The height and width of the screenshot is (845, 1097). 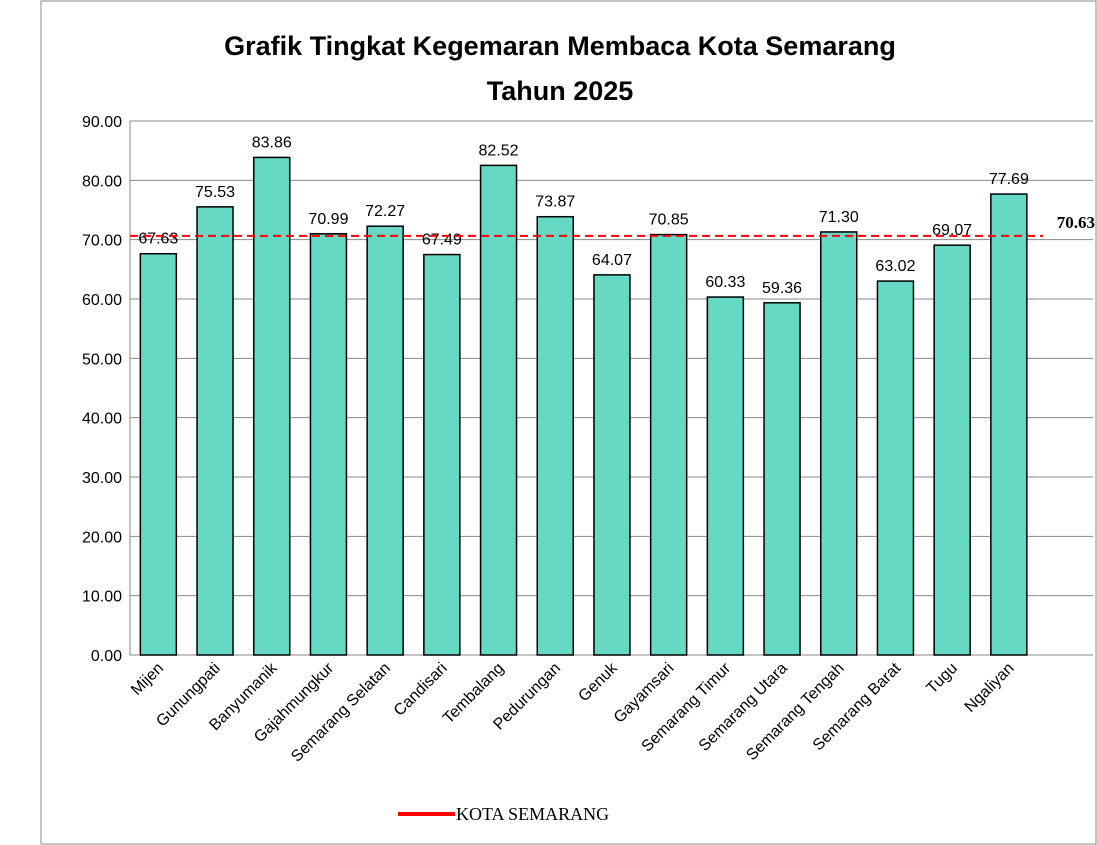 What do you see at coordinates (272, 142) in the screenshot?
I see `data-label: 83.86` at bounding box center [272, 142].